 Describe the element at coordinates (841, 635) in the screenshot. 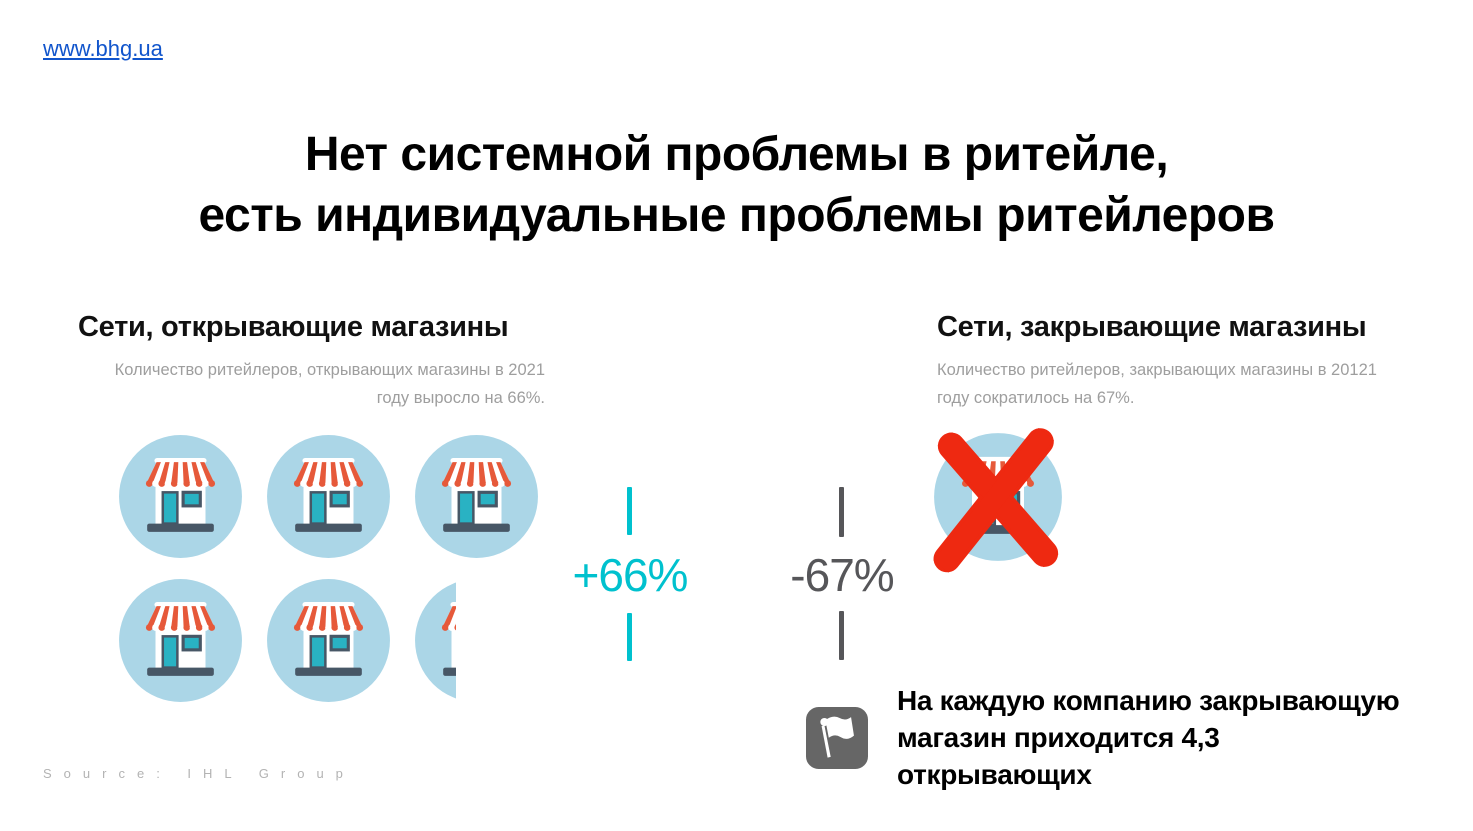

I see `delta-close-tick-bottom` at that location.